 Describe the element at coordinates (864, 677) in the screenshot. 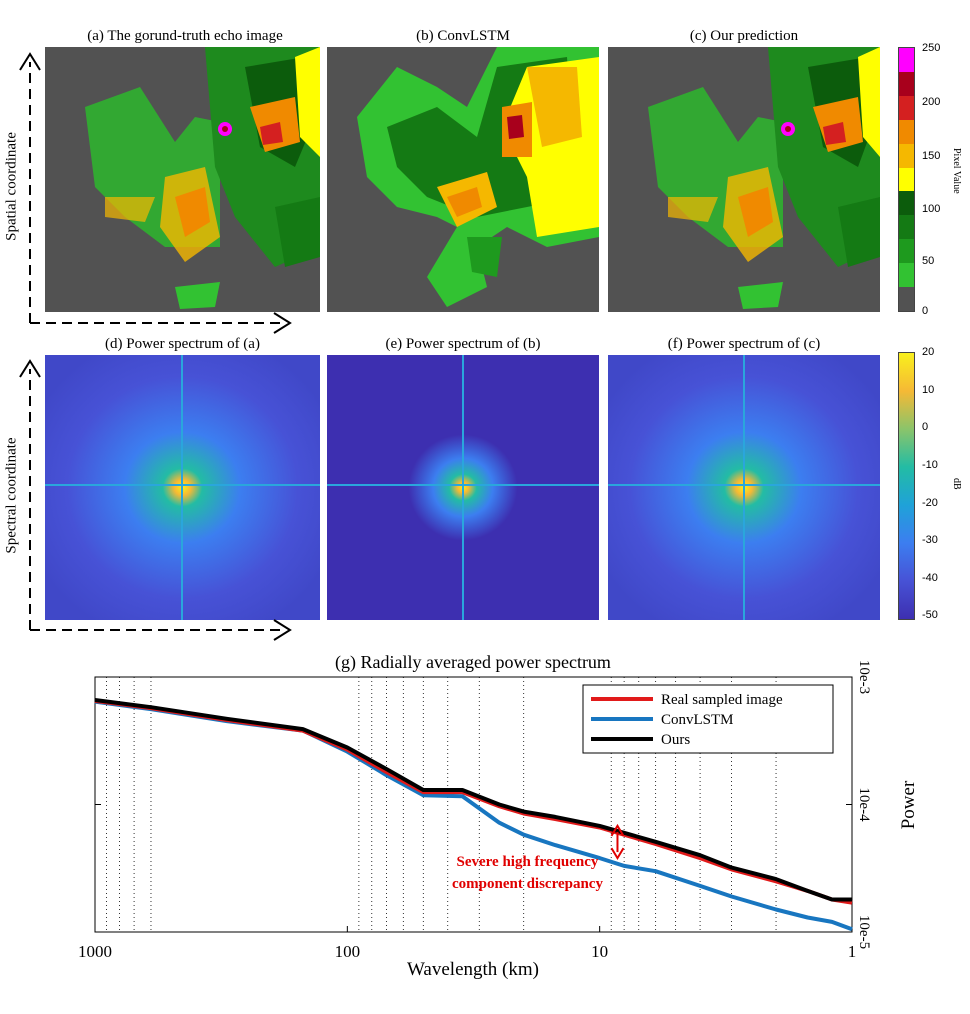

I see `y-tick-label: 10e-3` at that location.